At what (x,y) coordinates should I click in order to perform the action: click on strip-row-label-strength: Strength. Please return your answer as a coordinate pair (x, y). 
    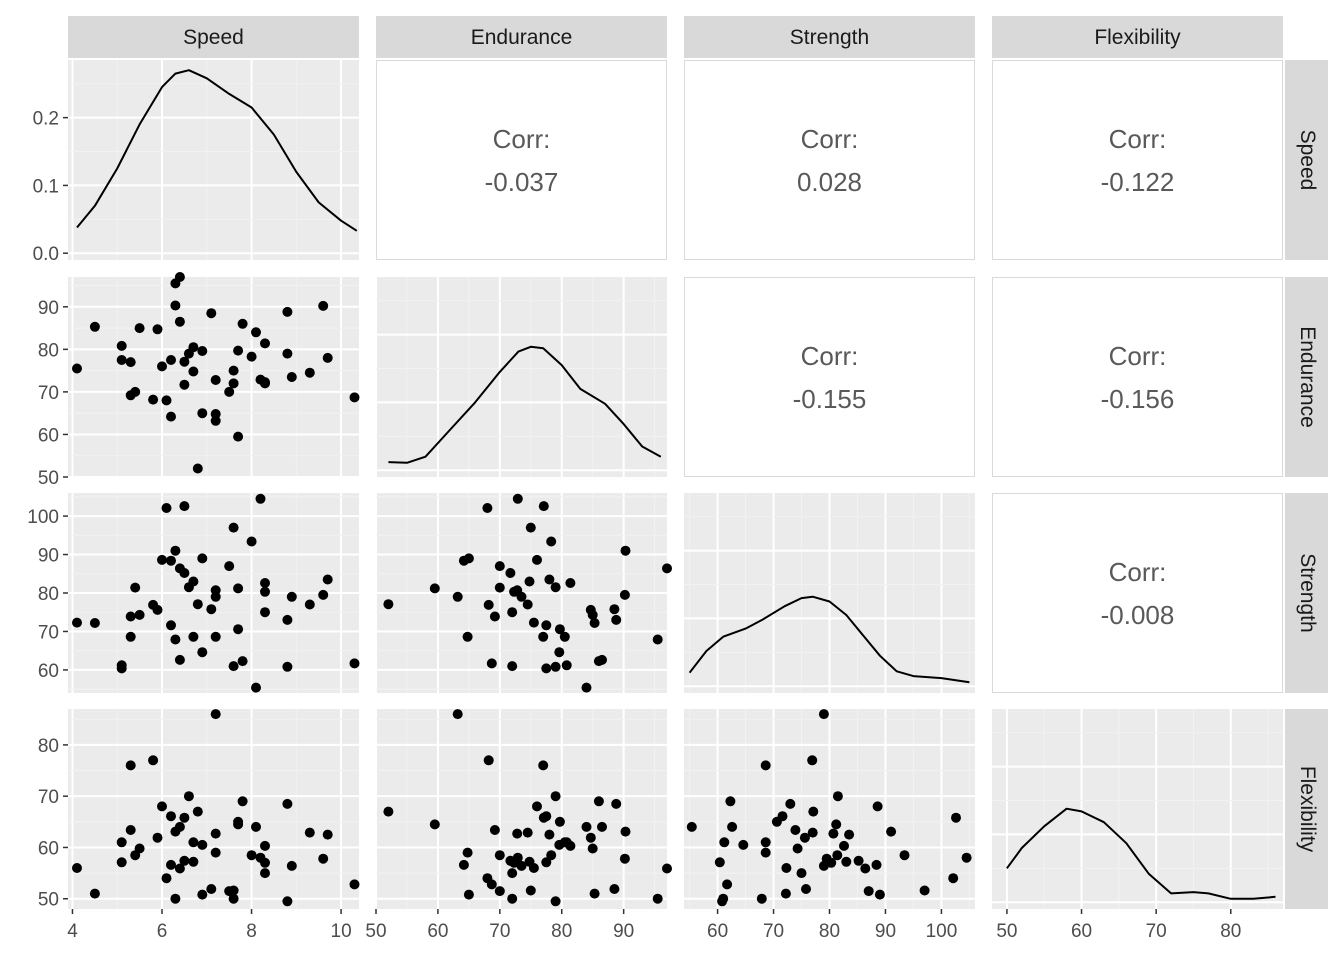
    Looking at the image, I should click on (1307, 592).